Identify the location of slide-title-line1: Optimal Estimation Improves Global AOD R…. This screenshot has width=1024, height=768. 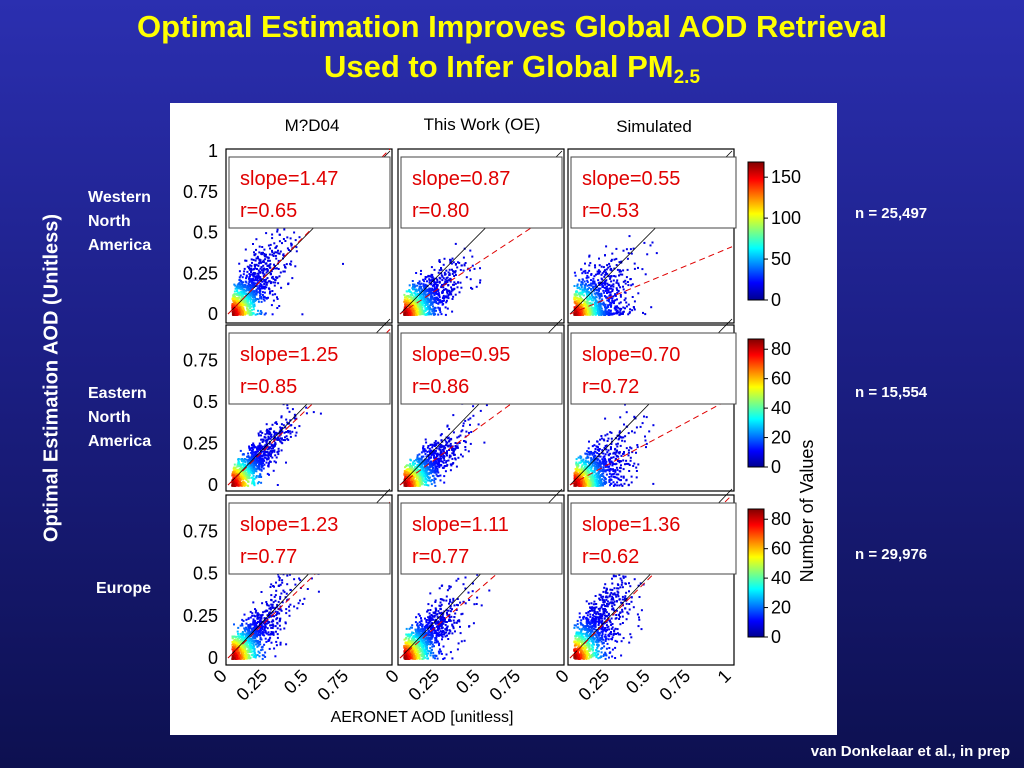
(512, 26).